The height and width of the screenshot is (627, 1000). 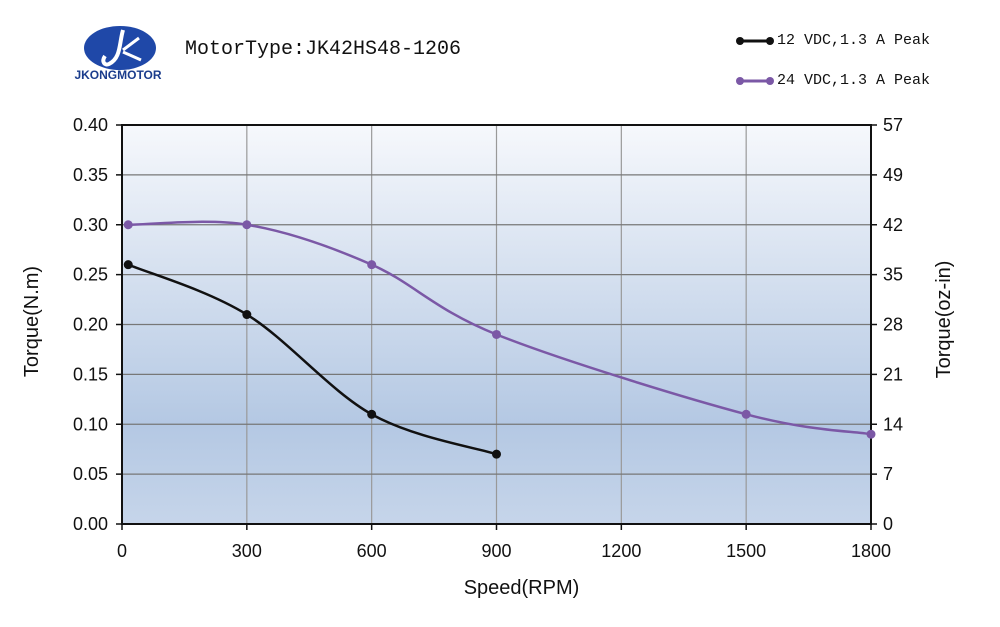 What do you see at coordinates (893, 225) in the screenshot?
I see `y2-tick-label: 42` at bounding box center [893, 225].